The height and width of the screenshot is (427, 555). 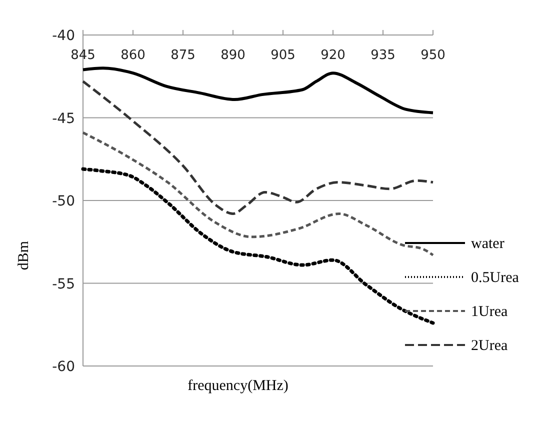 What do you see at coordinates (383, 55) in the screenshot?
I see `x-tick-label: 935` at bounding box center [383, 55].